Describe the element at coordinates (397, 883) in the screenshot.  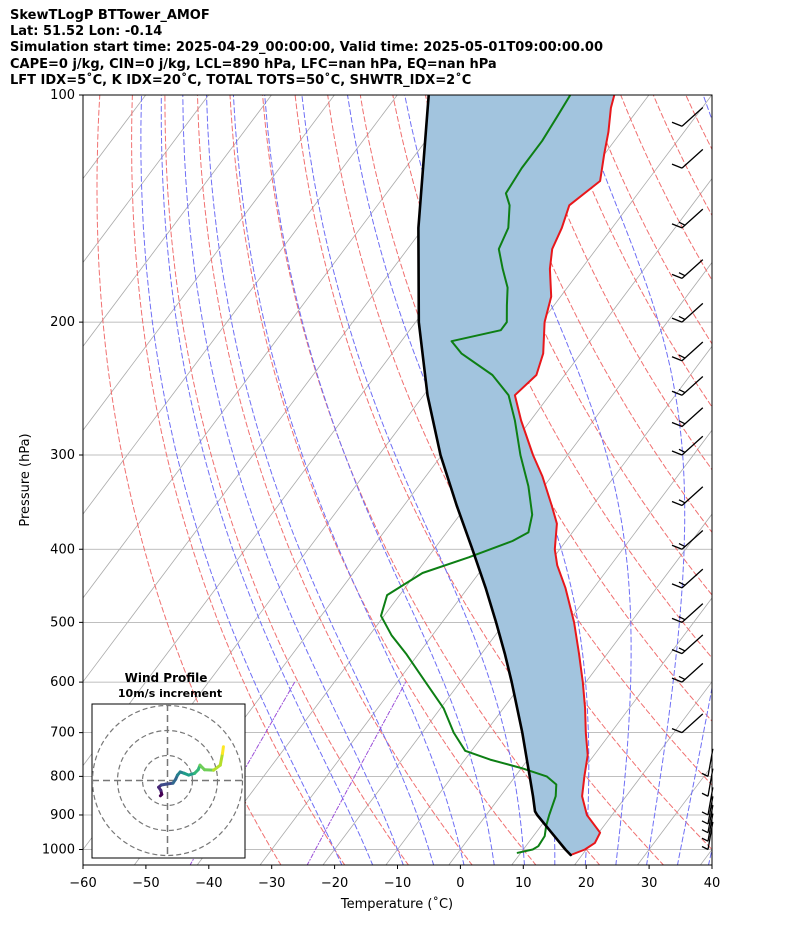
I see `x-tick-label: −10` at that location.